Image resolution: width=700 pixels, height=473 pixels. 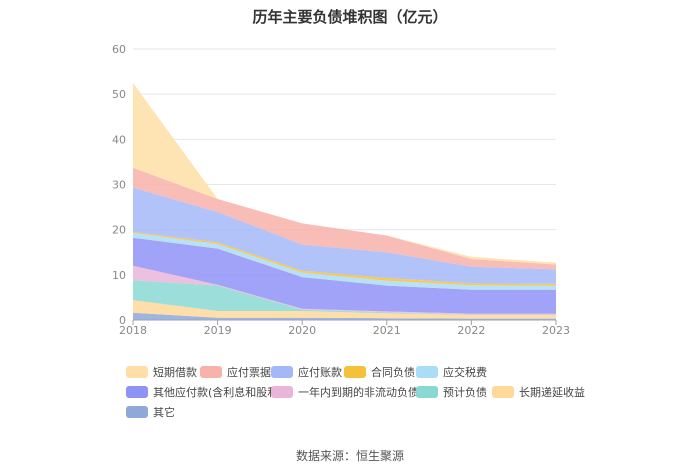 I want to click on legend-item: 其他应付款(含利息和股利), so click(x=204, y=392).